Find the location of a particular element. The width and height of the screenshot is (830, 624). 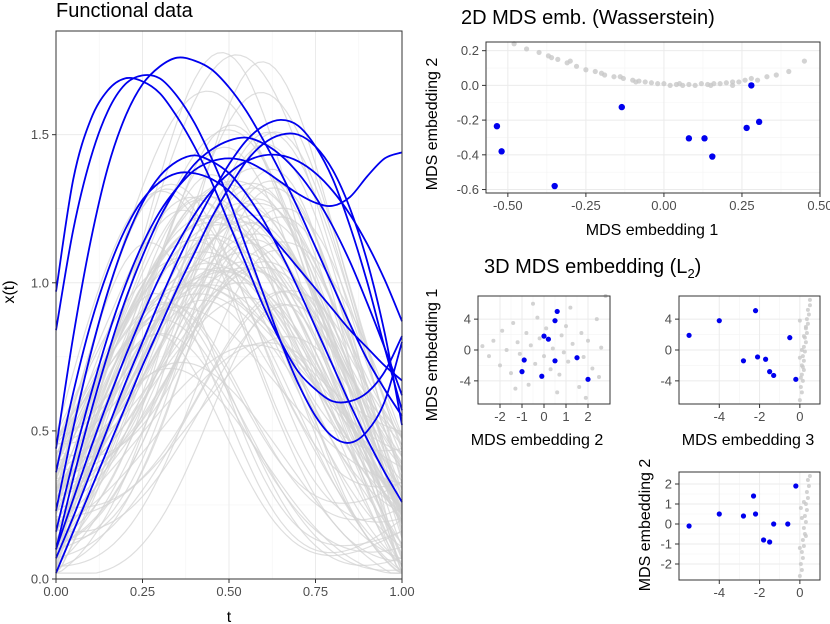

y-tick-label: 2 is located at coordinates (668, 484).